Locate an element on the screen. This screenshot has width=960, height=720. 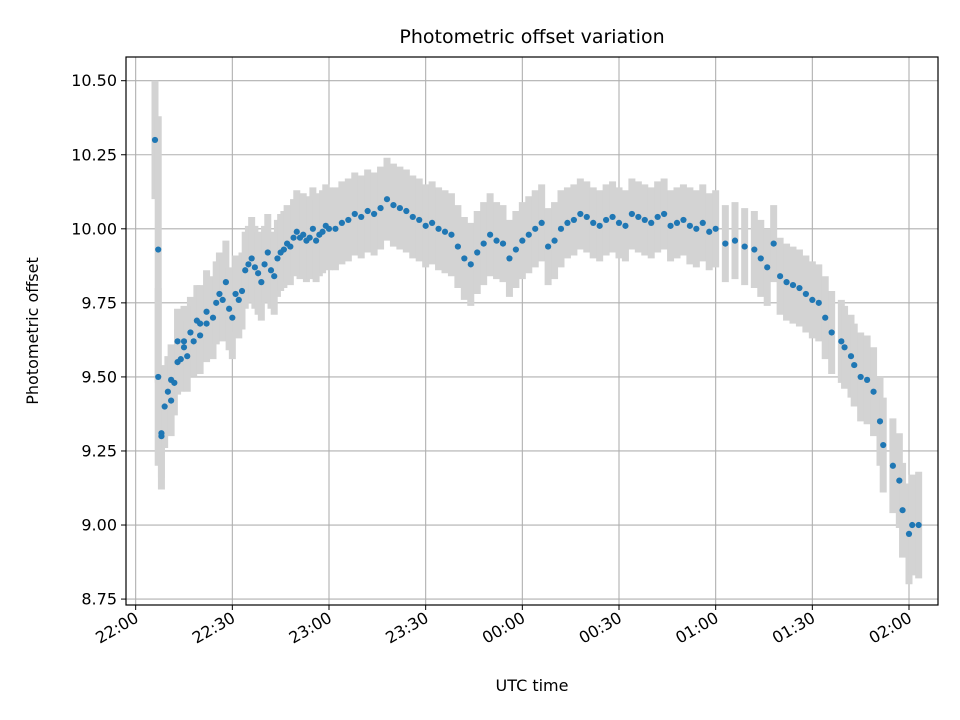
x-axis-title: UTC time is located at coordinates (532, 685).